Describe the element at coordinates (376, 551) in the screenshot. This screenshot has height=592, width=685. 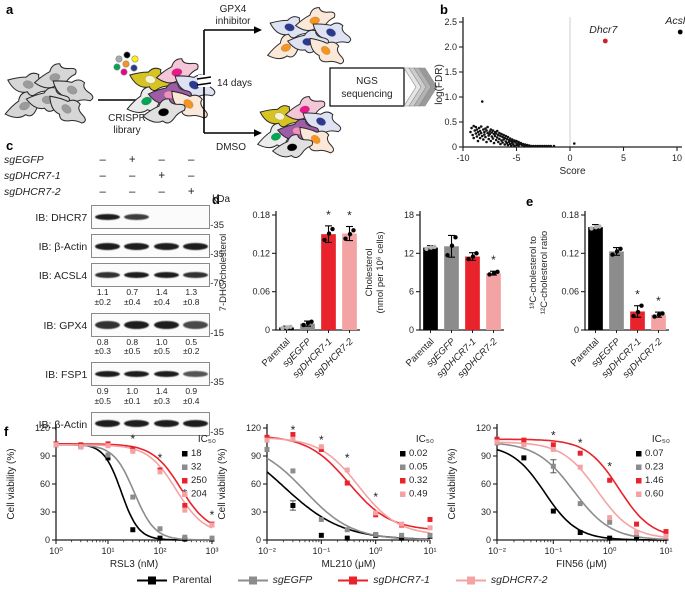
I see `x-tick-label: 10⁰` at that location.